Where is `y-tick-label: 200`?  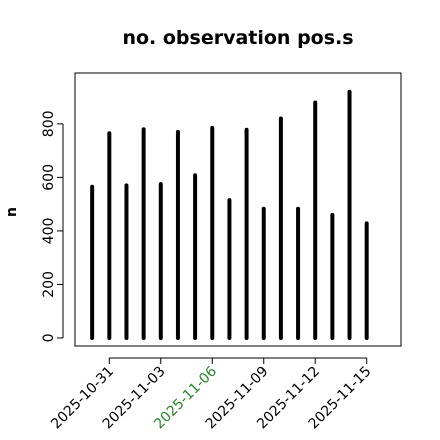 y-tick-label: 200 is located at coordinates (49, 284).